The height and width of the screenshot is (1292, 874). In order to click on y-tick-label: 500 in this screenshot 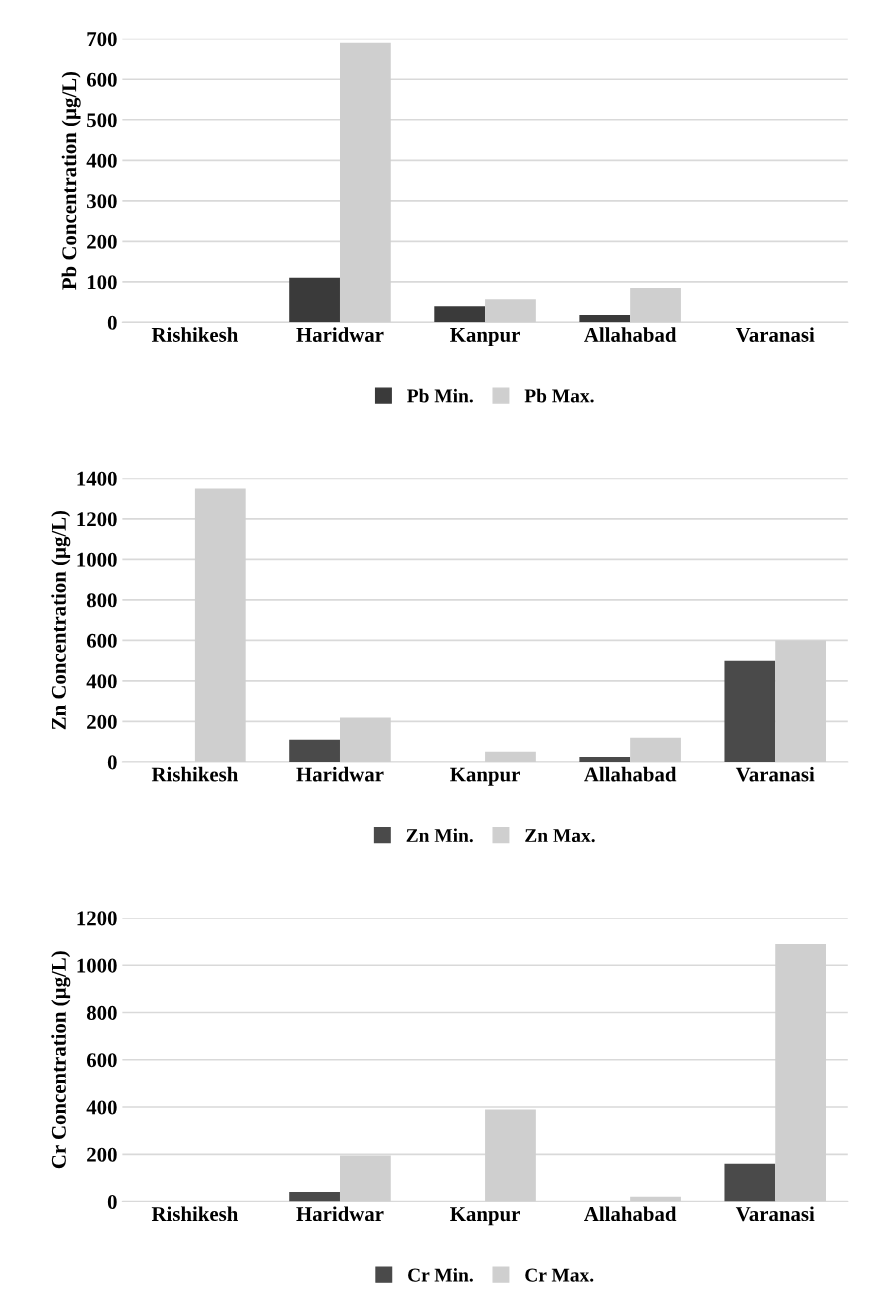, I will do `click(102, 120)`.